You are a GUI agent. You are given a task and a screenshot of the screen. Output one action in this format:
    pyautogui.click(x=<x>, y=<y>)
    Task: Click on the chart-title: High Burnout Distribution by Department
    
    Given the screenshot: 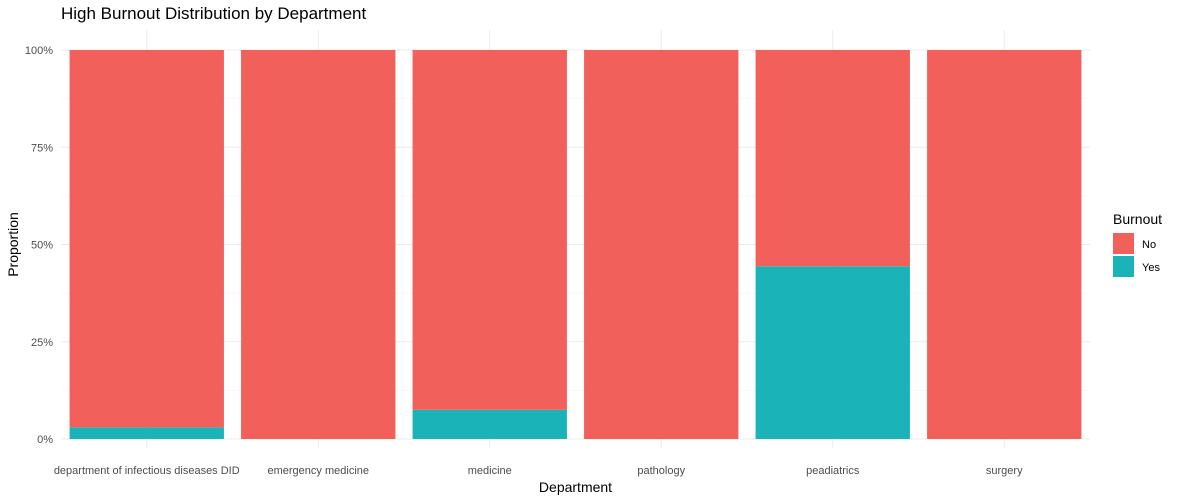 What is the action you would take?
    pyautogui.click(x=214, y=13)
    